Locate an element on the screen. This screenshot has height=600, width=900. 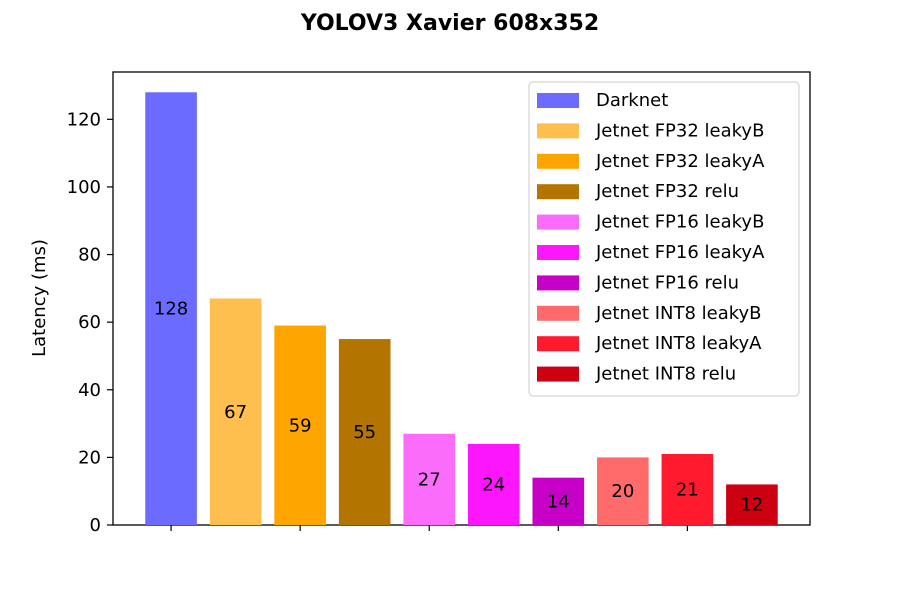
bar-value-label: 59 is located at coordinates (300, 425).